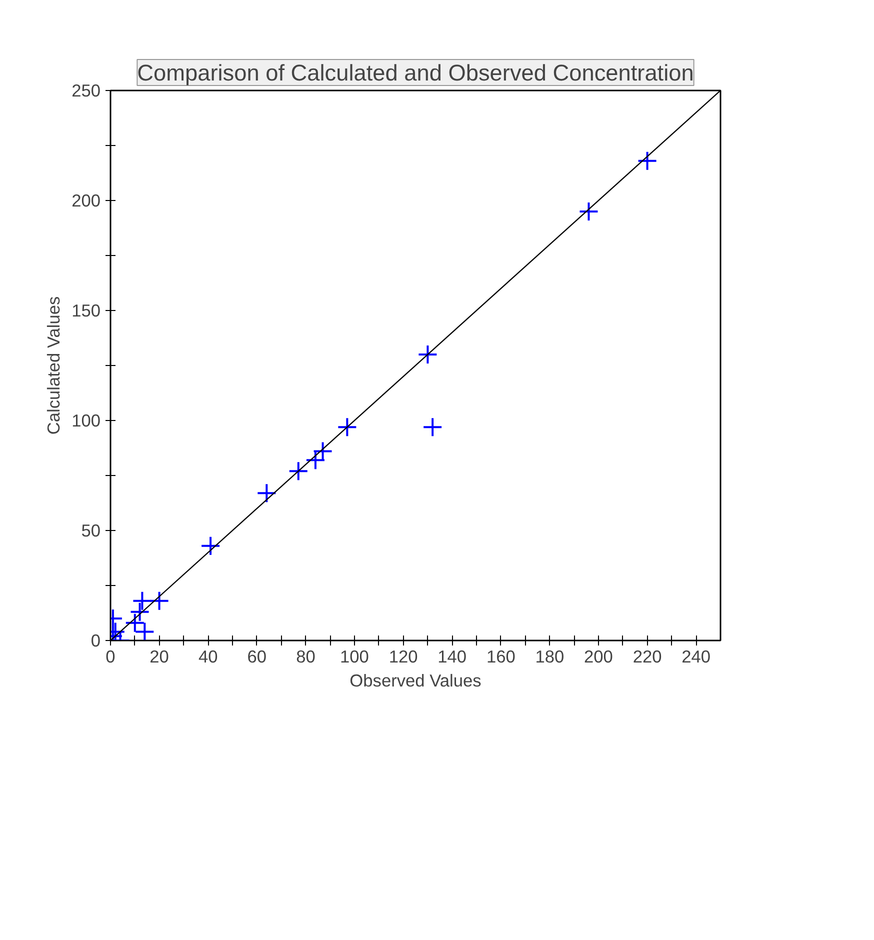 The image size is (874, 940). Describe the element at coordinates (306, 656) in the screenshot. I see `x-tick-label: 80` at that location.